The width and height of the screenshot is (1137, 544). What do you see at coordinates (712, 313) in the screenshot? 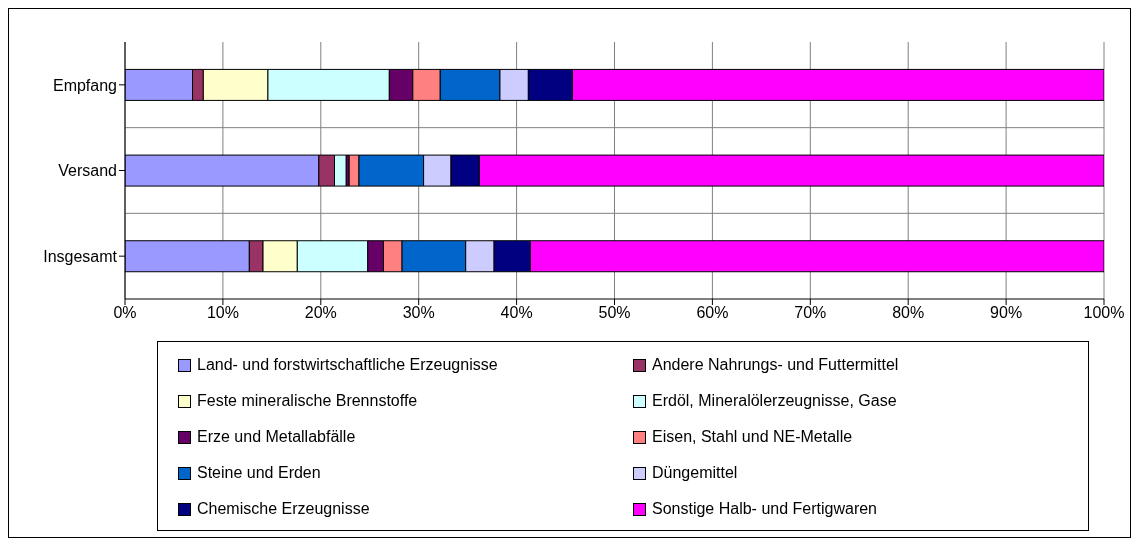
I see `x-tick-label: 60%` at bounding box center [712, 313].